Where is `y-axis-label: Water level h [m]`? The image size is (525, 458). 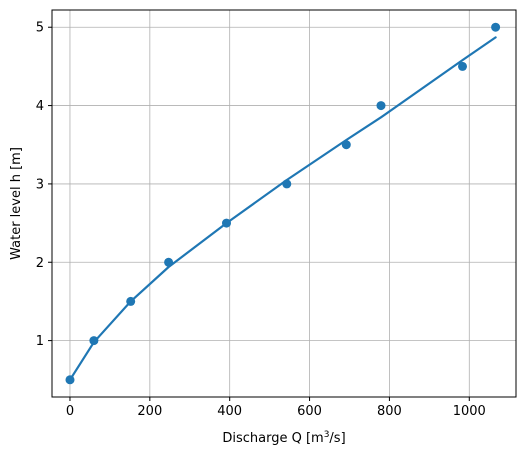 y-axis-label: Water level h [m] is located at coordinates (16, 203).